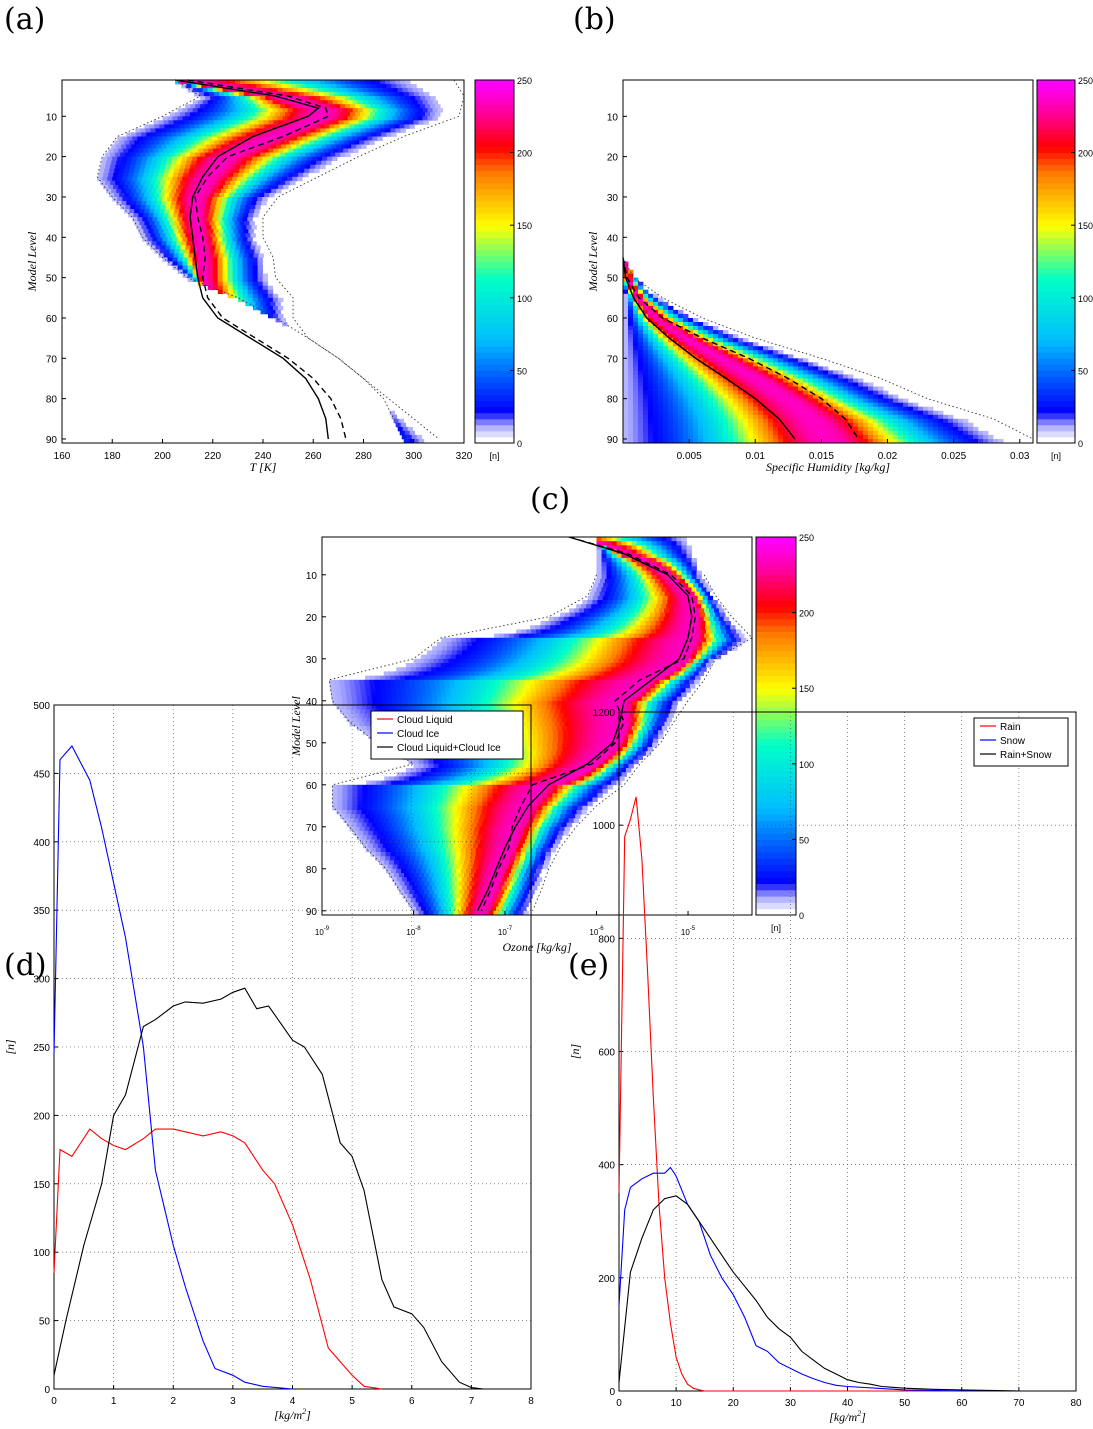 This screenshot has width=1093, height=1429. What do you see at coordinates (1085, 154) in the screenshot?
I see `colorbar-tick-label: 200` at bounding box center [1085, 154].